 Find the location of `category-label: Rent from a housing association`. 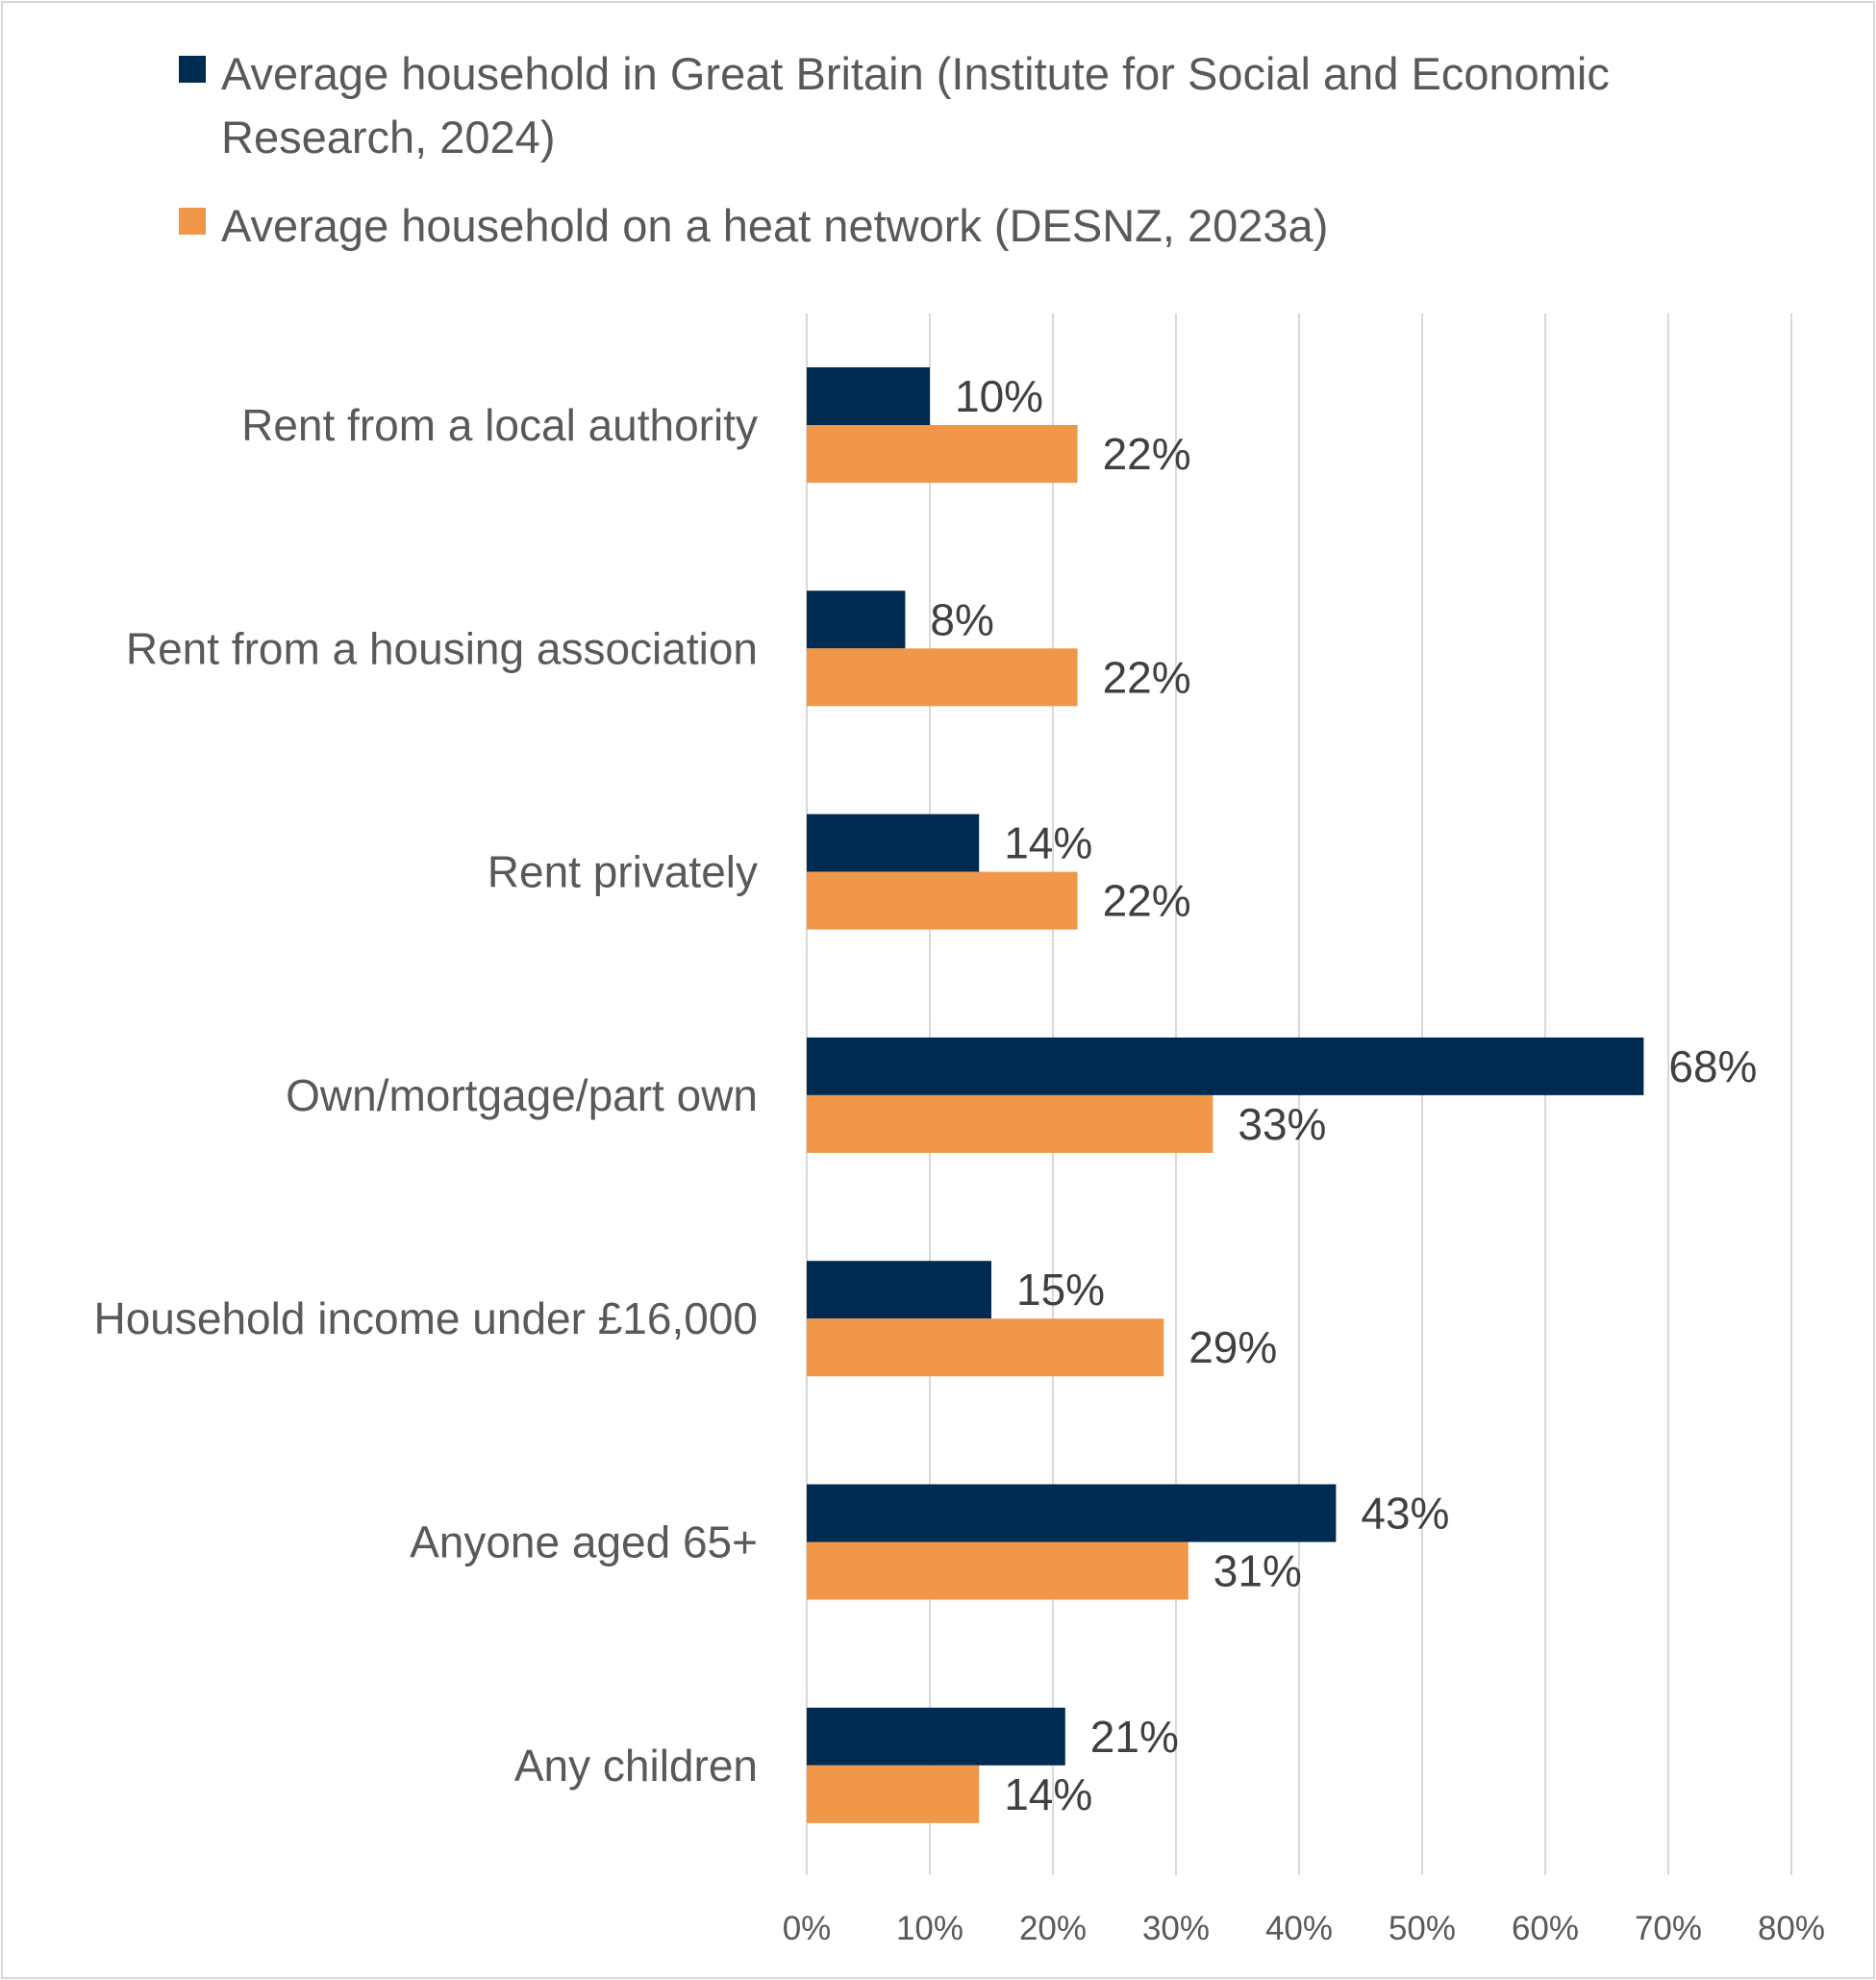

category-label: Rent from a housing association is located at coordinates (442, 648).